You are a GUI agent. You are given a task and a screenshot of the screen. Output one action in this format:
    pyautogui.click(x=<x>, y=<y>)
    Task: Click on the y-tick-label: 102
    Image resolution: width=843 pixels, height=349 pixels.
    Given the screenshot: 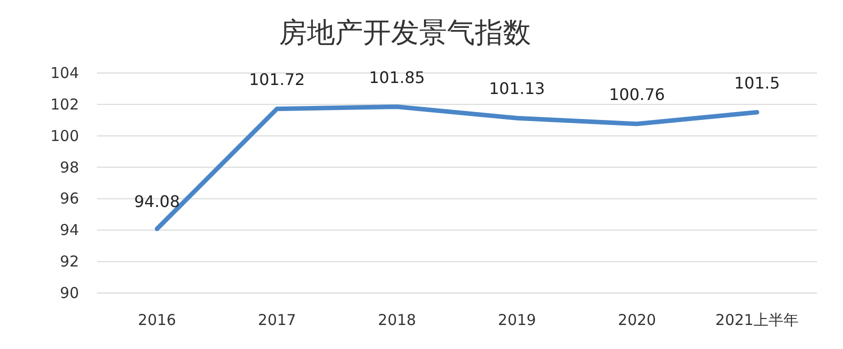 What is the action you would take?
    pyautogui.click(x=64, y=104)
    